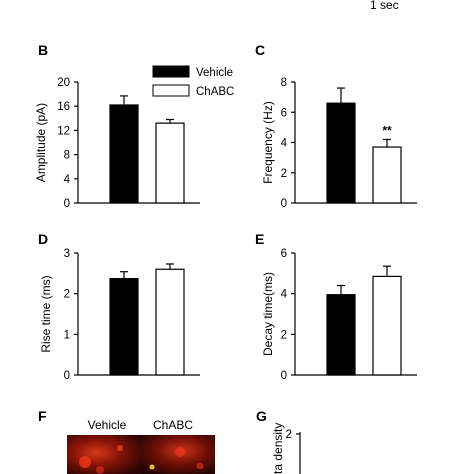  I want to click on y-axis-label-c: Frequency (Hz), so click(268, 142).